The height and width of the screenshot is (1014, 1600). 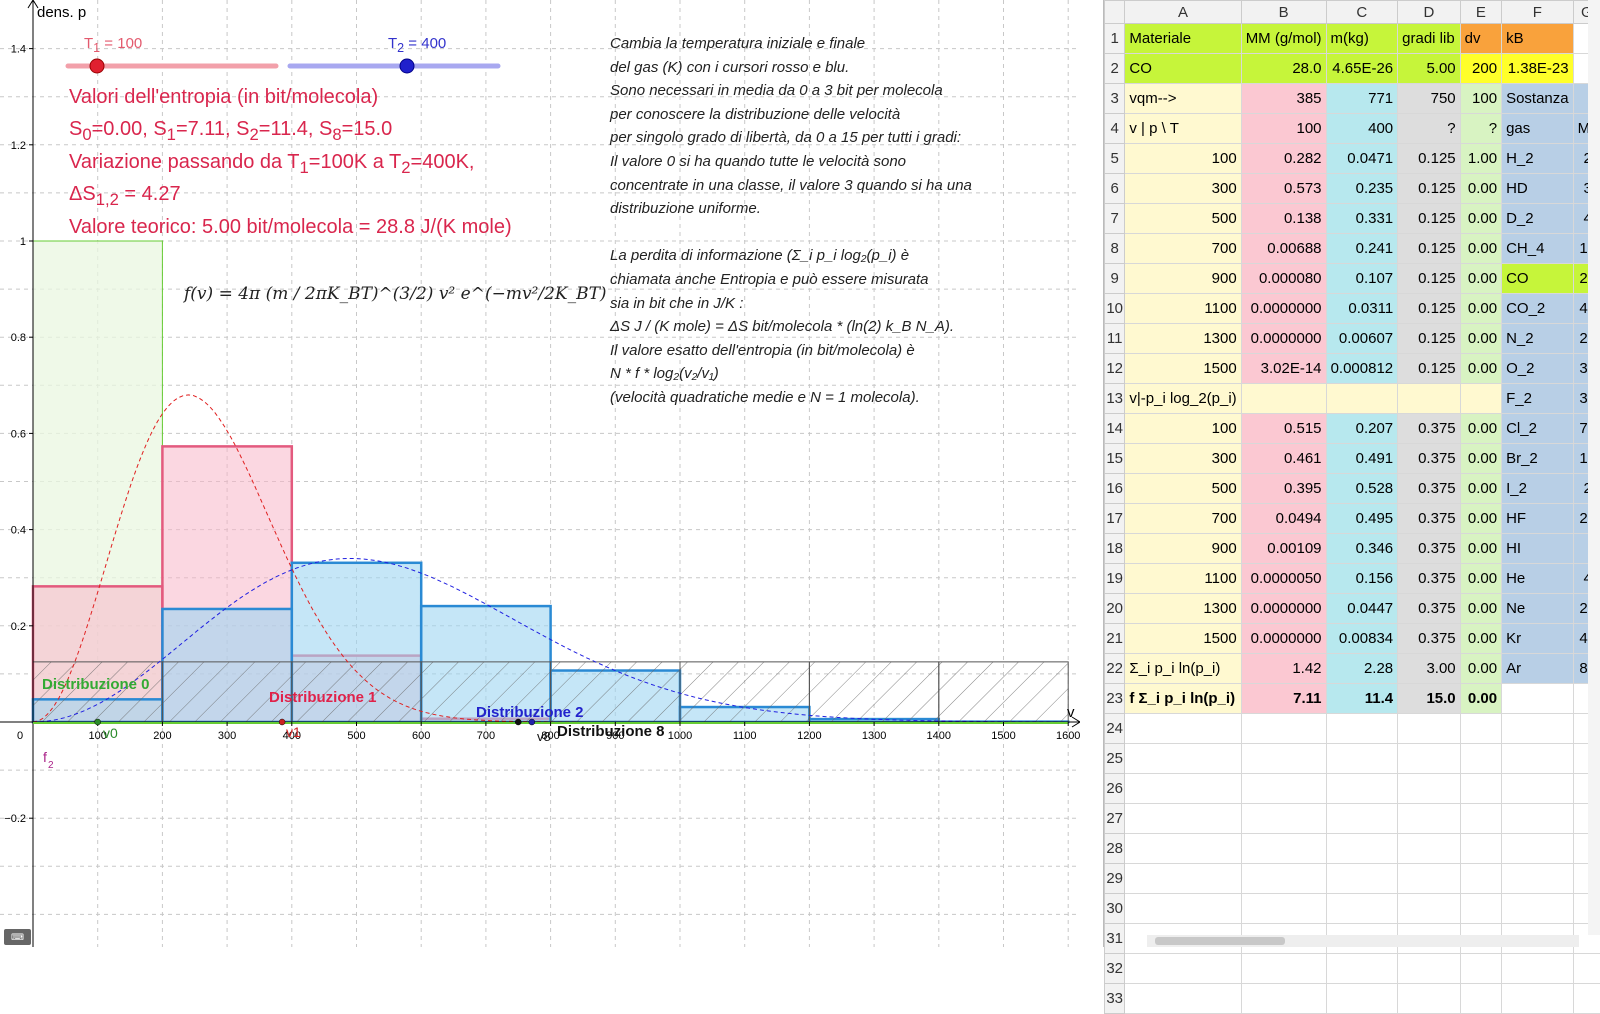 What do you see at coordinates (1115, 189) in the screenshot?
I see `row-header: 6` at bounding box center [1115, 189].